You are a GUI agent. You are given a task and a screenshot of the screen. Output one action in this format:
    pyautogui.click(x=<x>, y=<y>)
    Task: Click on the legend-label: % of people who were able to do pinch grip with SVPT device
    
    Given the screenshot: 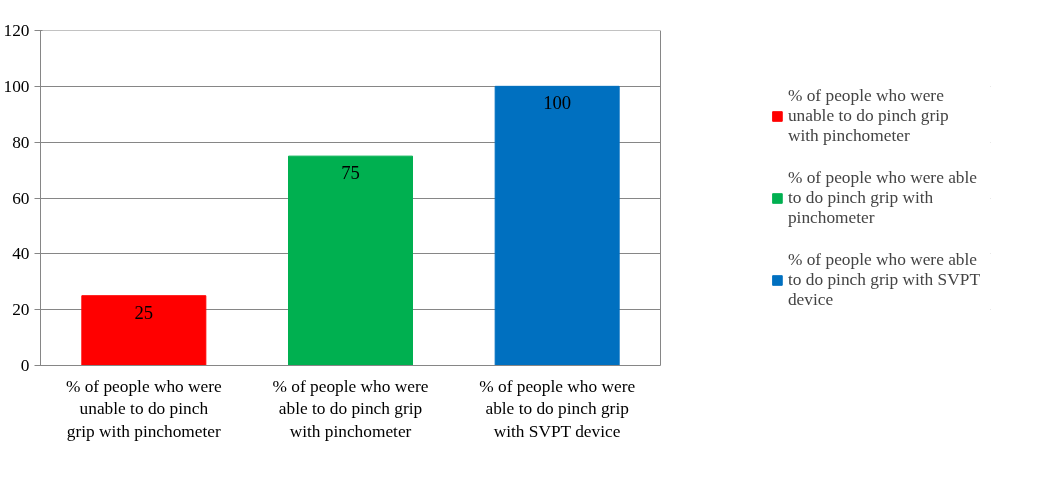 What is the action you would take?
    pyautogui.click(x=883, y=279)
    